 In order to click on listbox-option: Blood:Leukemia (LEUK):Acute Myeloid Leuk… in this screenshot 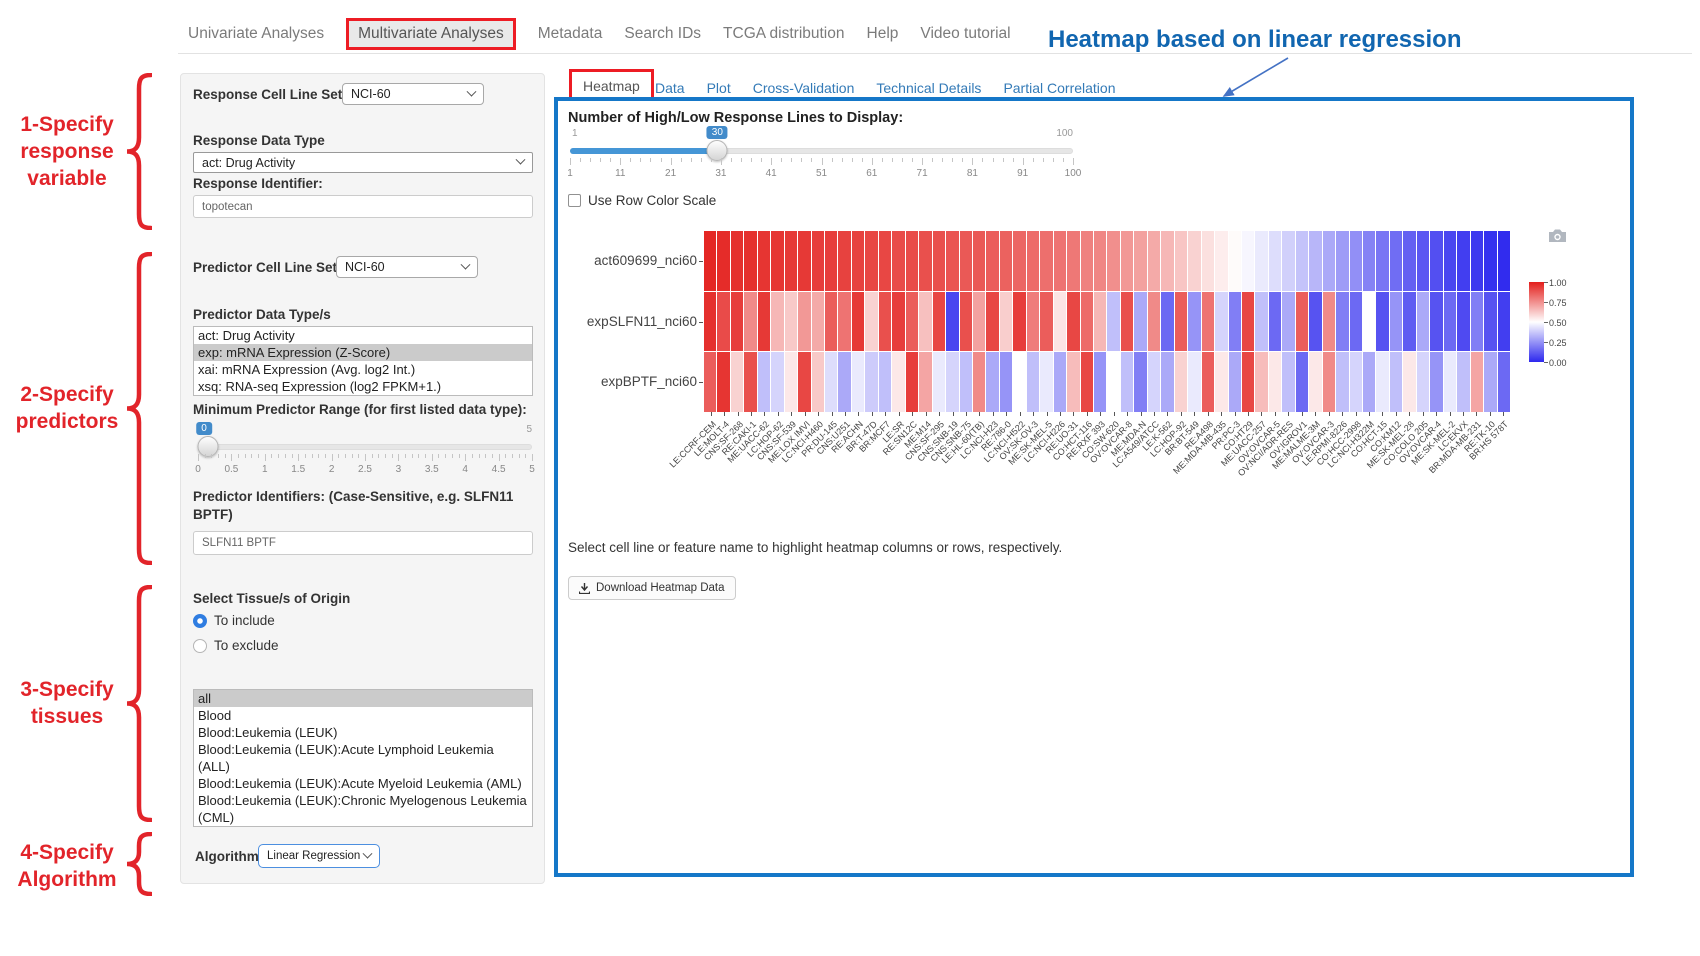, I will do `click(360, 783)`.